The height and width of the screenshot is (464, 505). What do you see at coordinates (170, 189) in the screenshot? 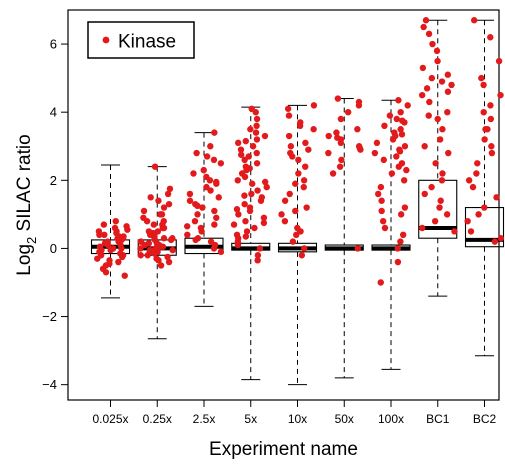
I see `kinase-point-0.25x-1` at bounding box center [170, 189].